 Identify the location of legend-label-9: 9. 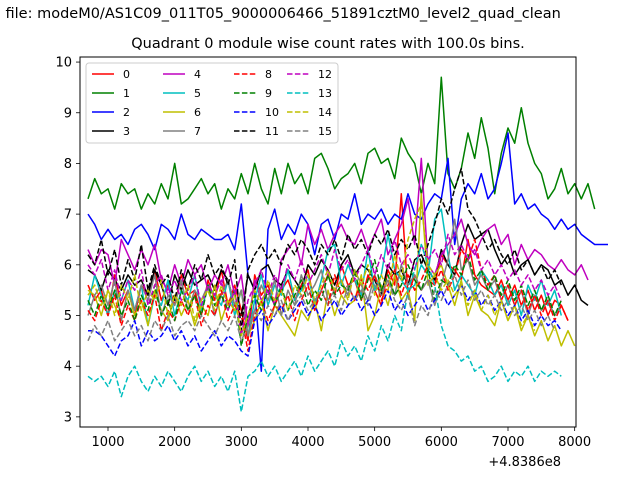
(268, 93).